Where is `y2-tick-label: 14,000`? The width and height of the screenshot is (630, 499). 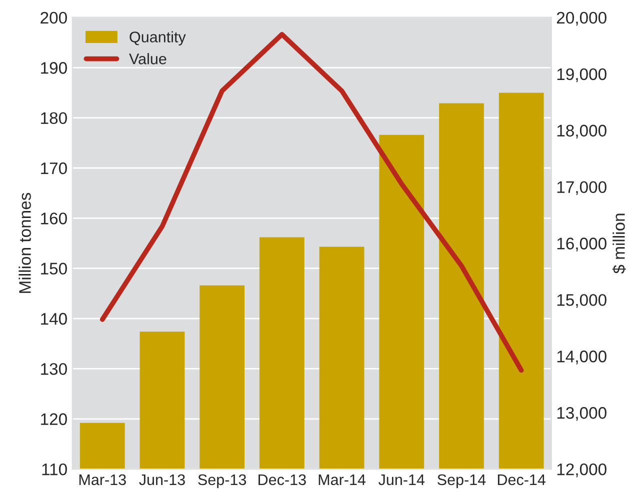 y2-tick-label: 14,000 is located at coordinates (581, 357).